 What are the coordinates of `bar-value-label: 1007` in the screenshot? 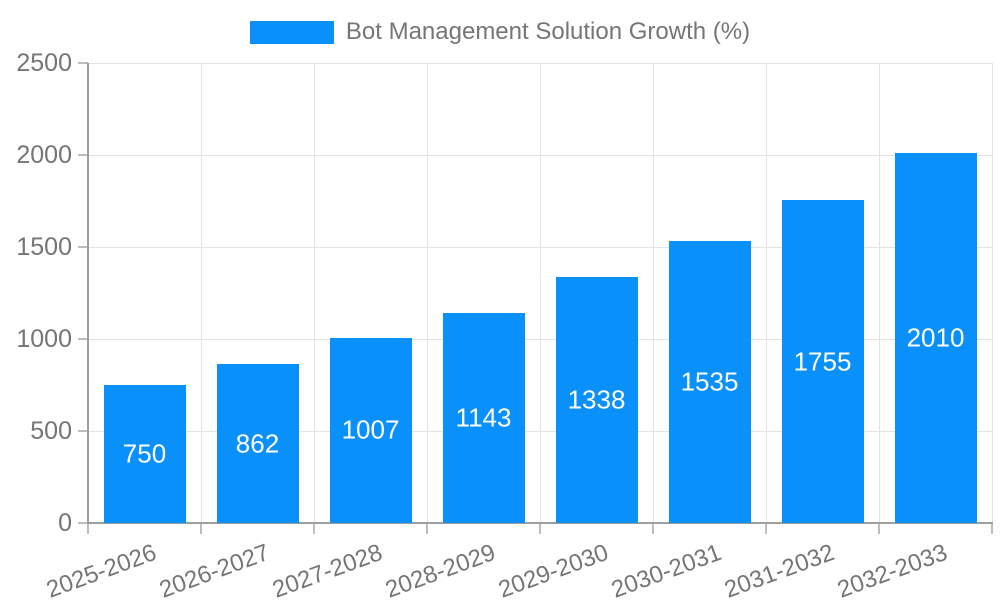 It's located at (370, 429).